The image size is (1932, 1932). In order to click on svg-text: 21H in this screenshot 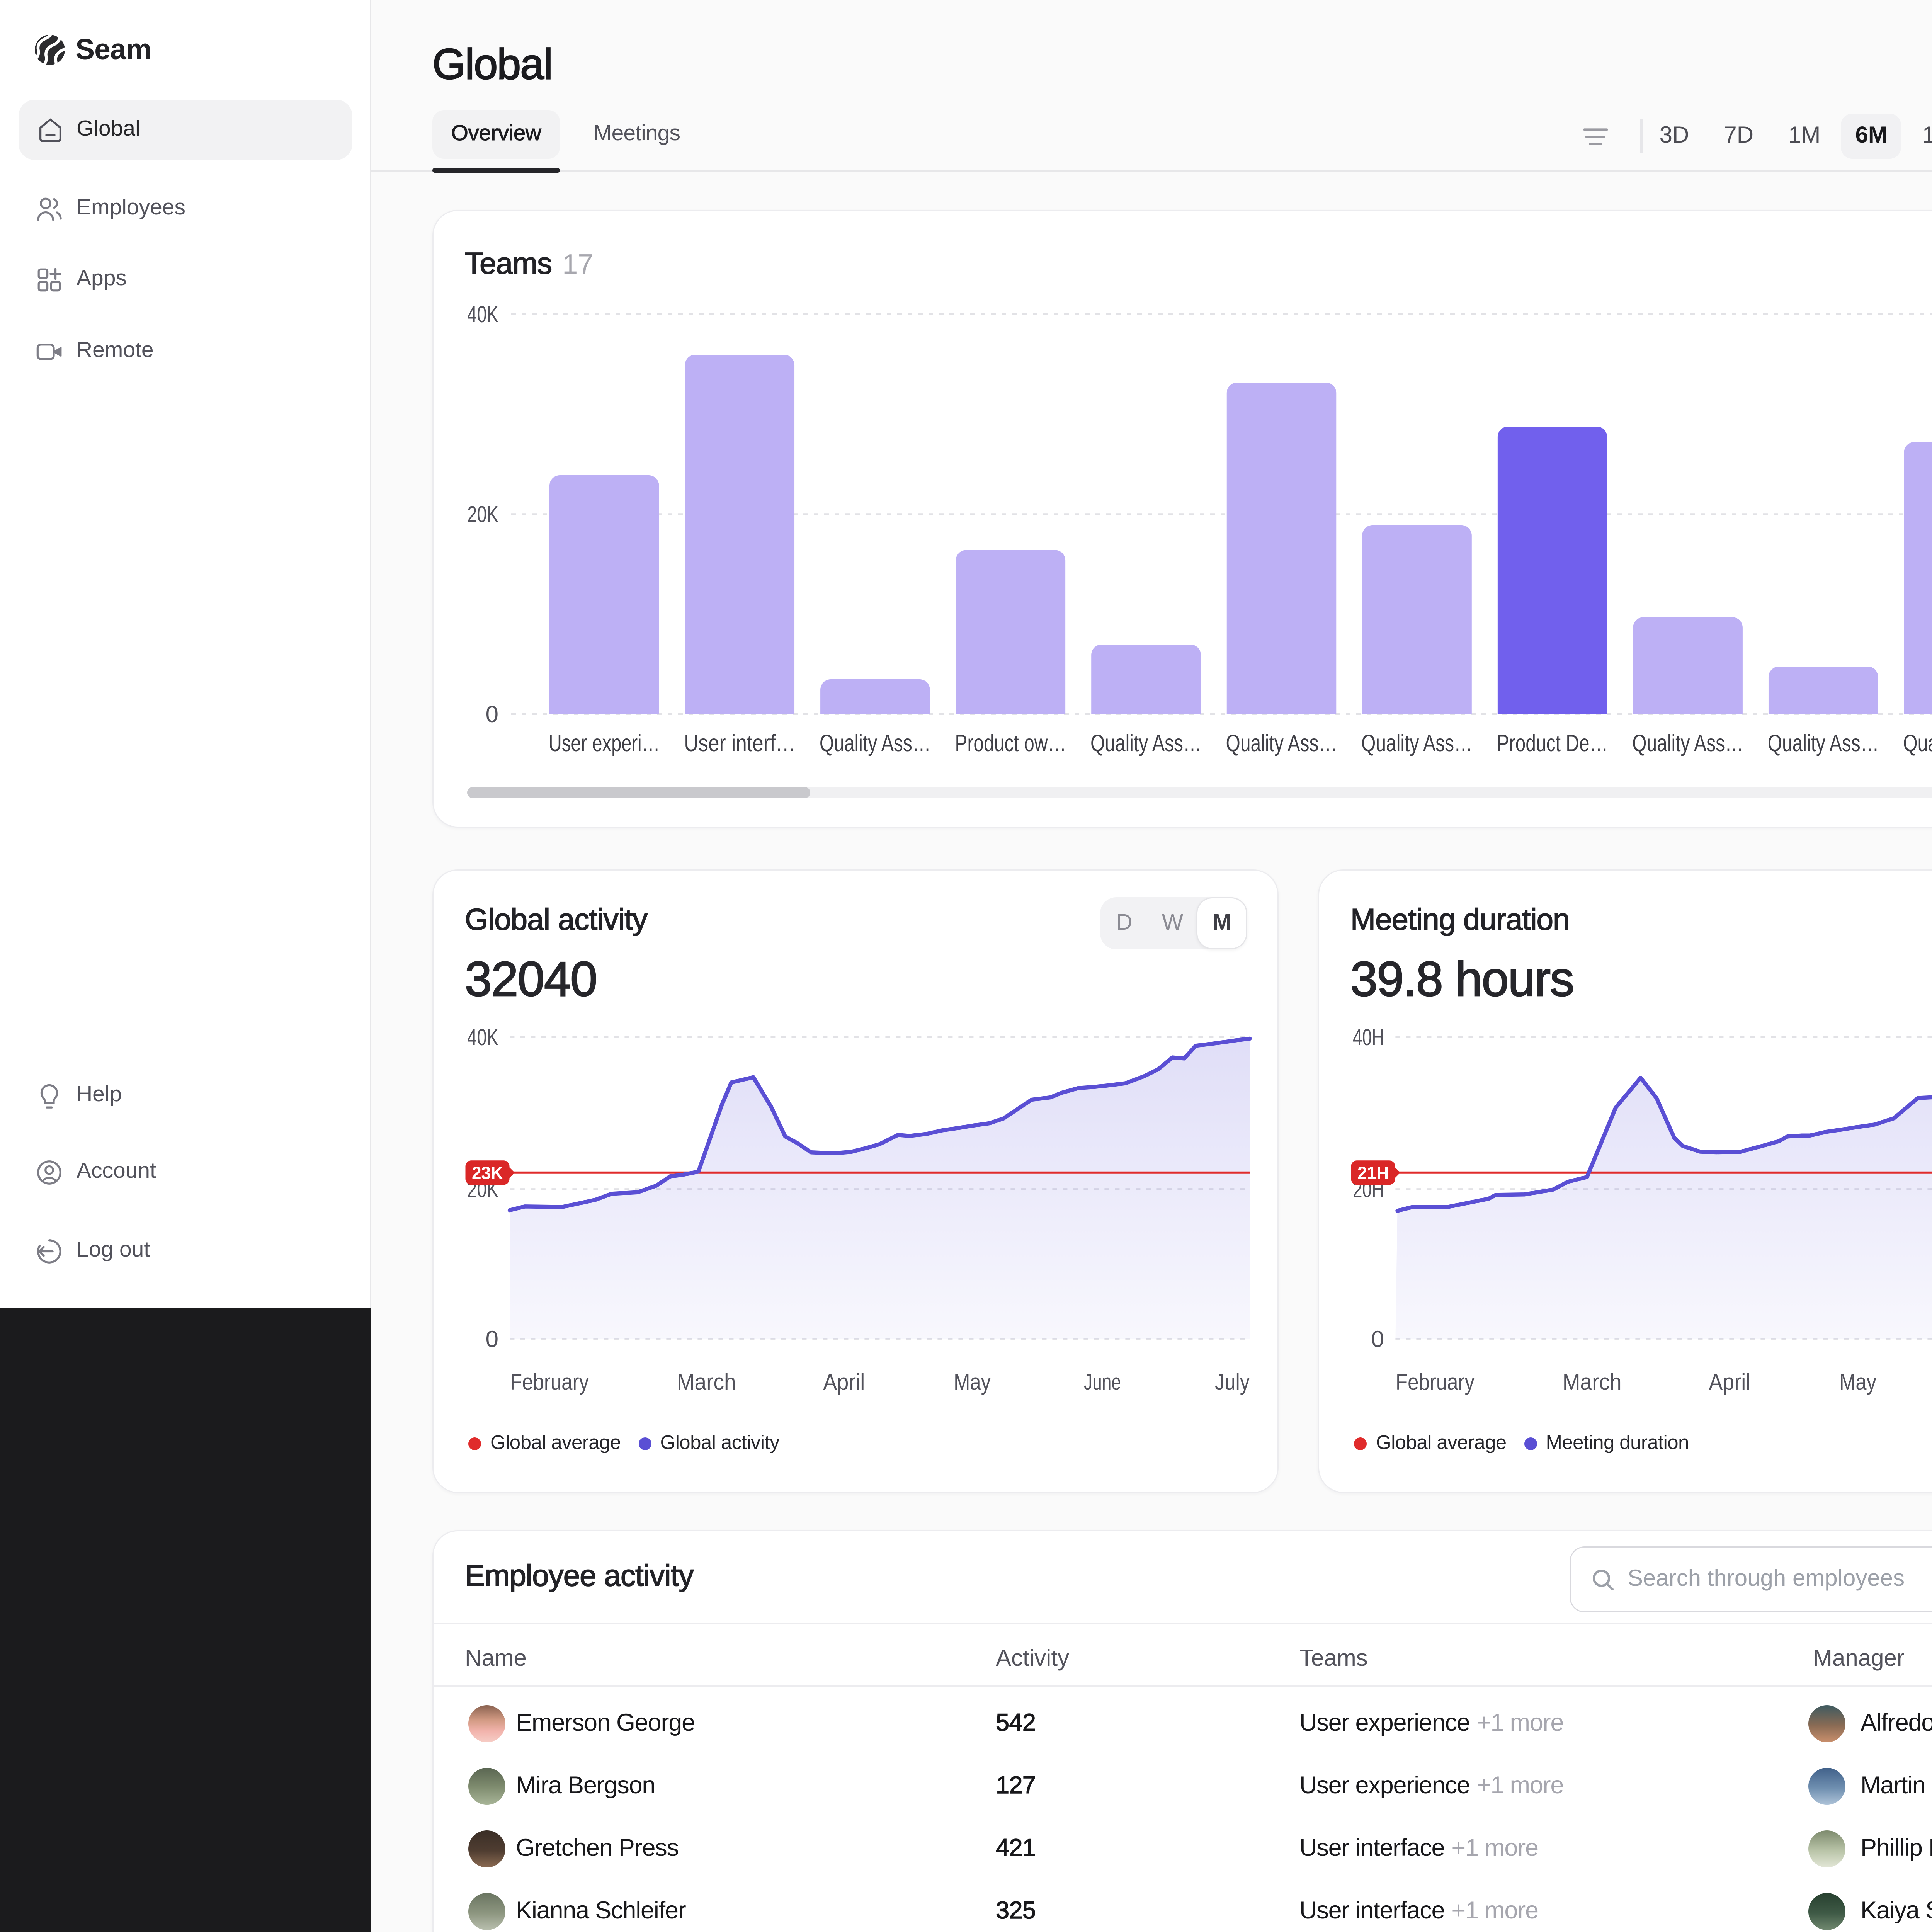, I will do `click(1373, 1173)`.